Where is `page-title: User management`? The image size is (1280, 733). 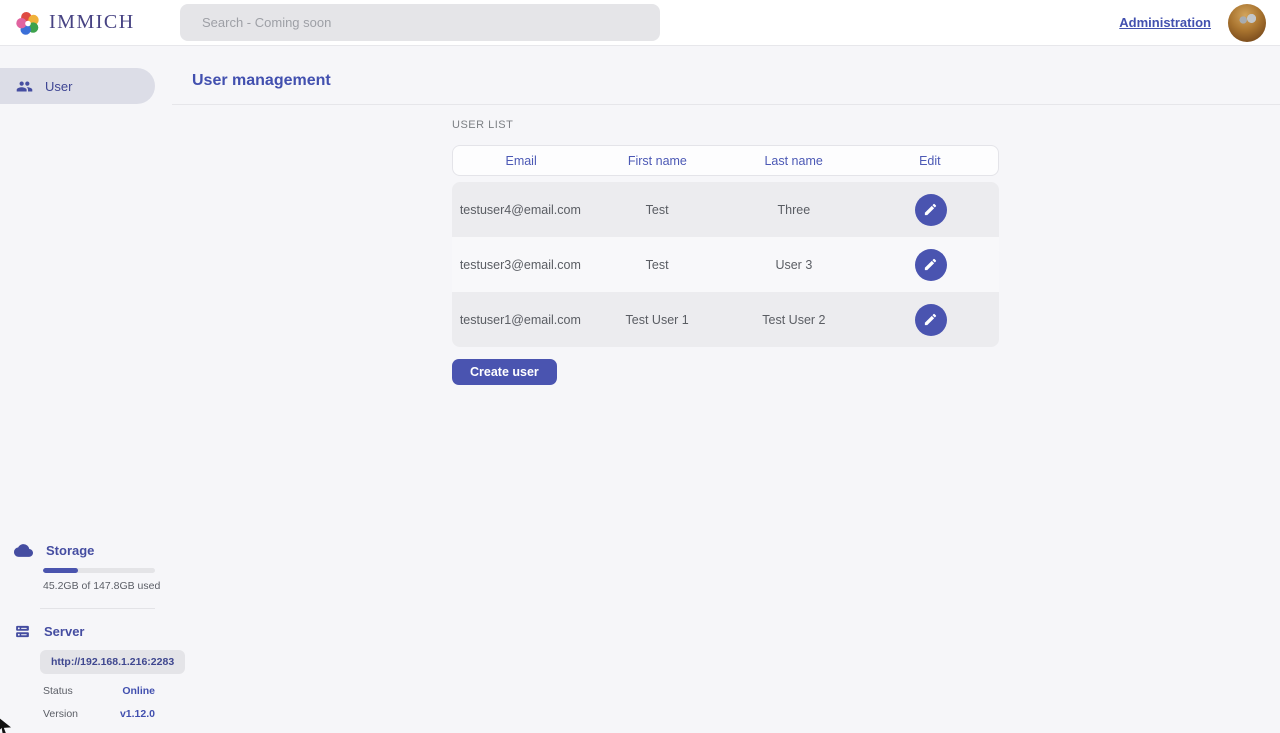 page-title: User management is located at coordinates (261, 80).